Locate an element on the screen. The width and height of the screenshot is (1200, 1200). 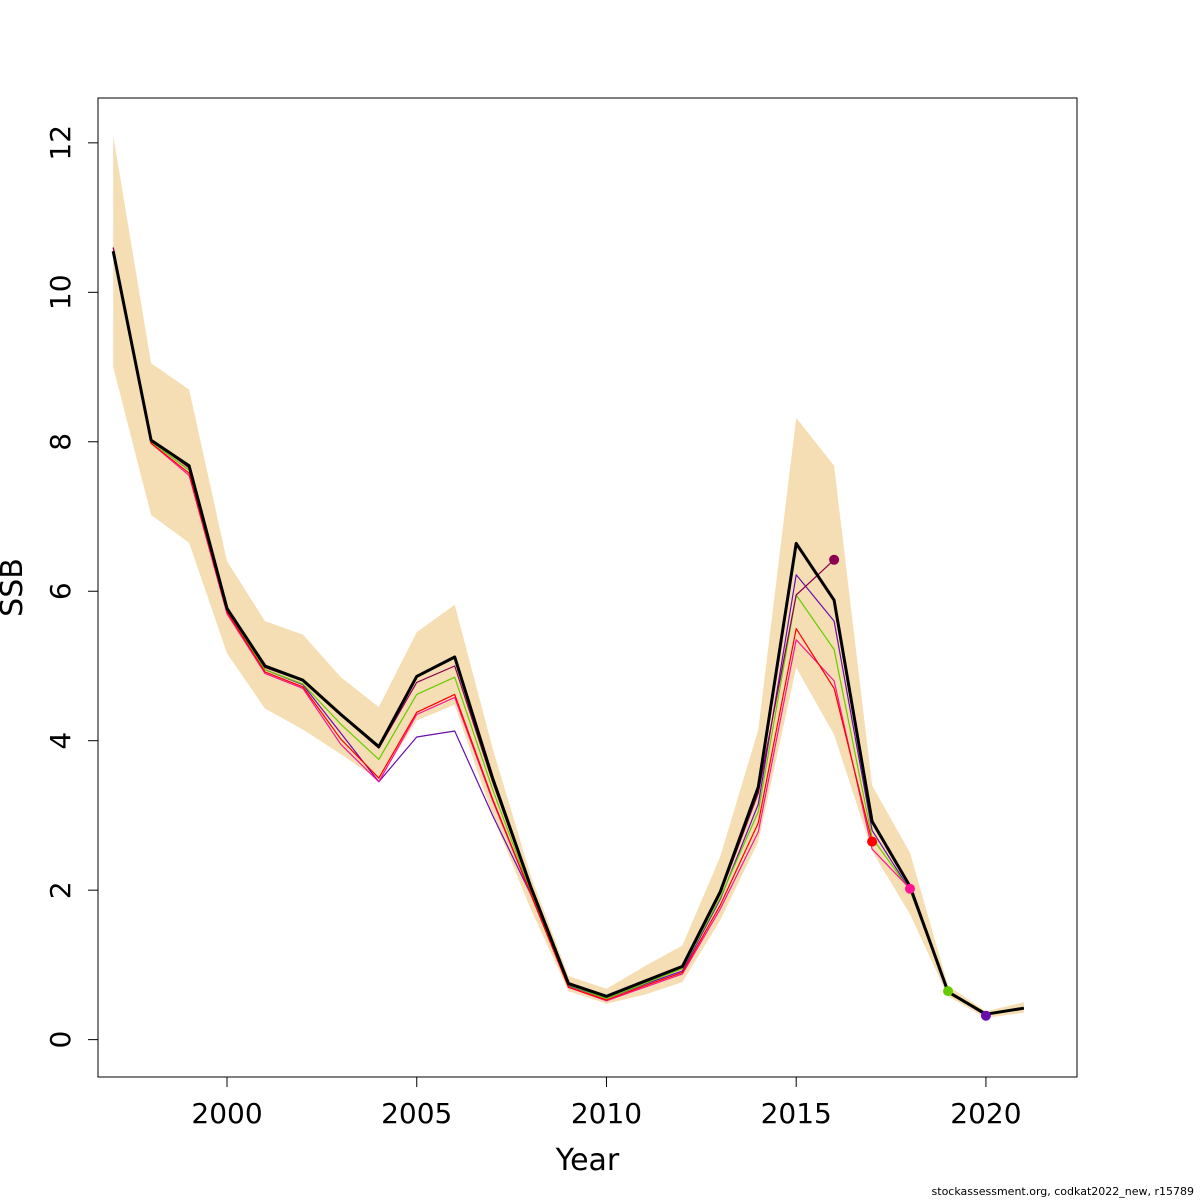
x-tick-label: 2010 is located at coordinates (606, 1113).